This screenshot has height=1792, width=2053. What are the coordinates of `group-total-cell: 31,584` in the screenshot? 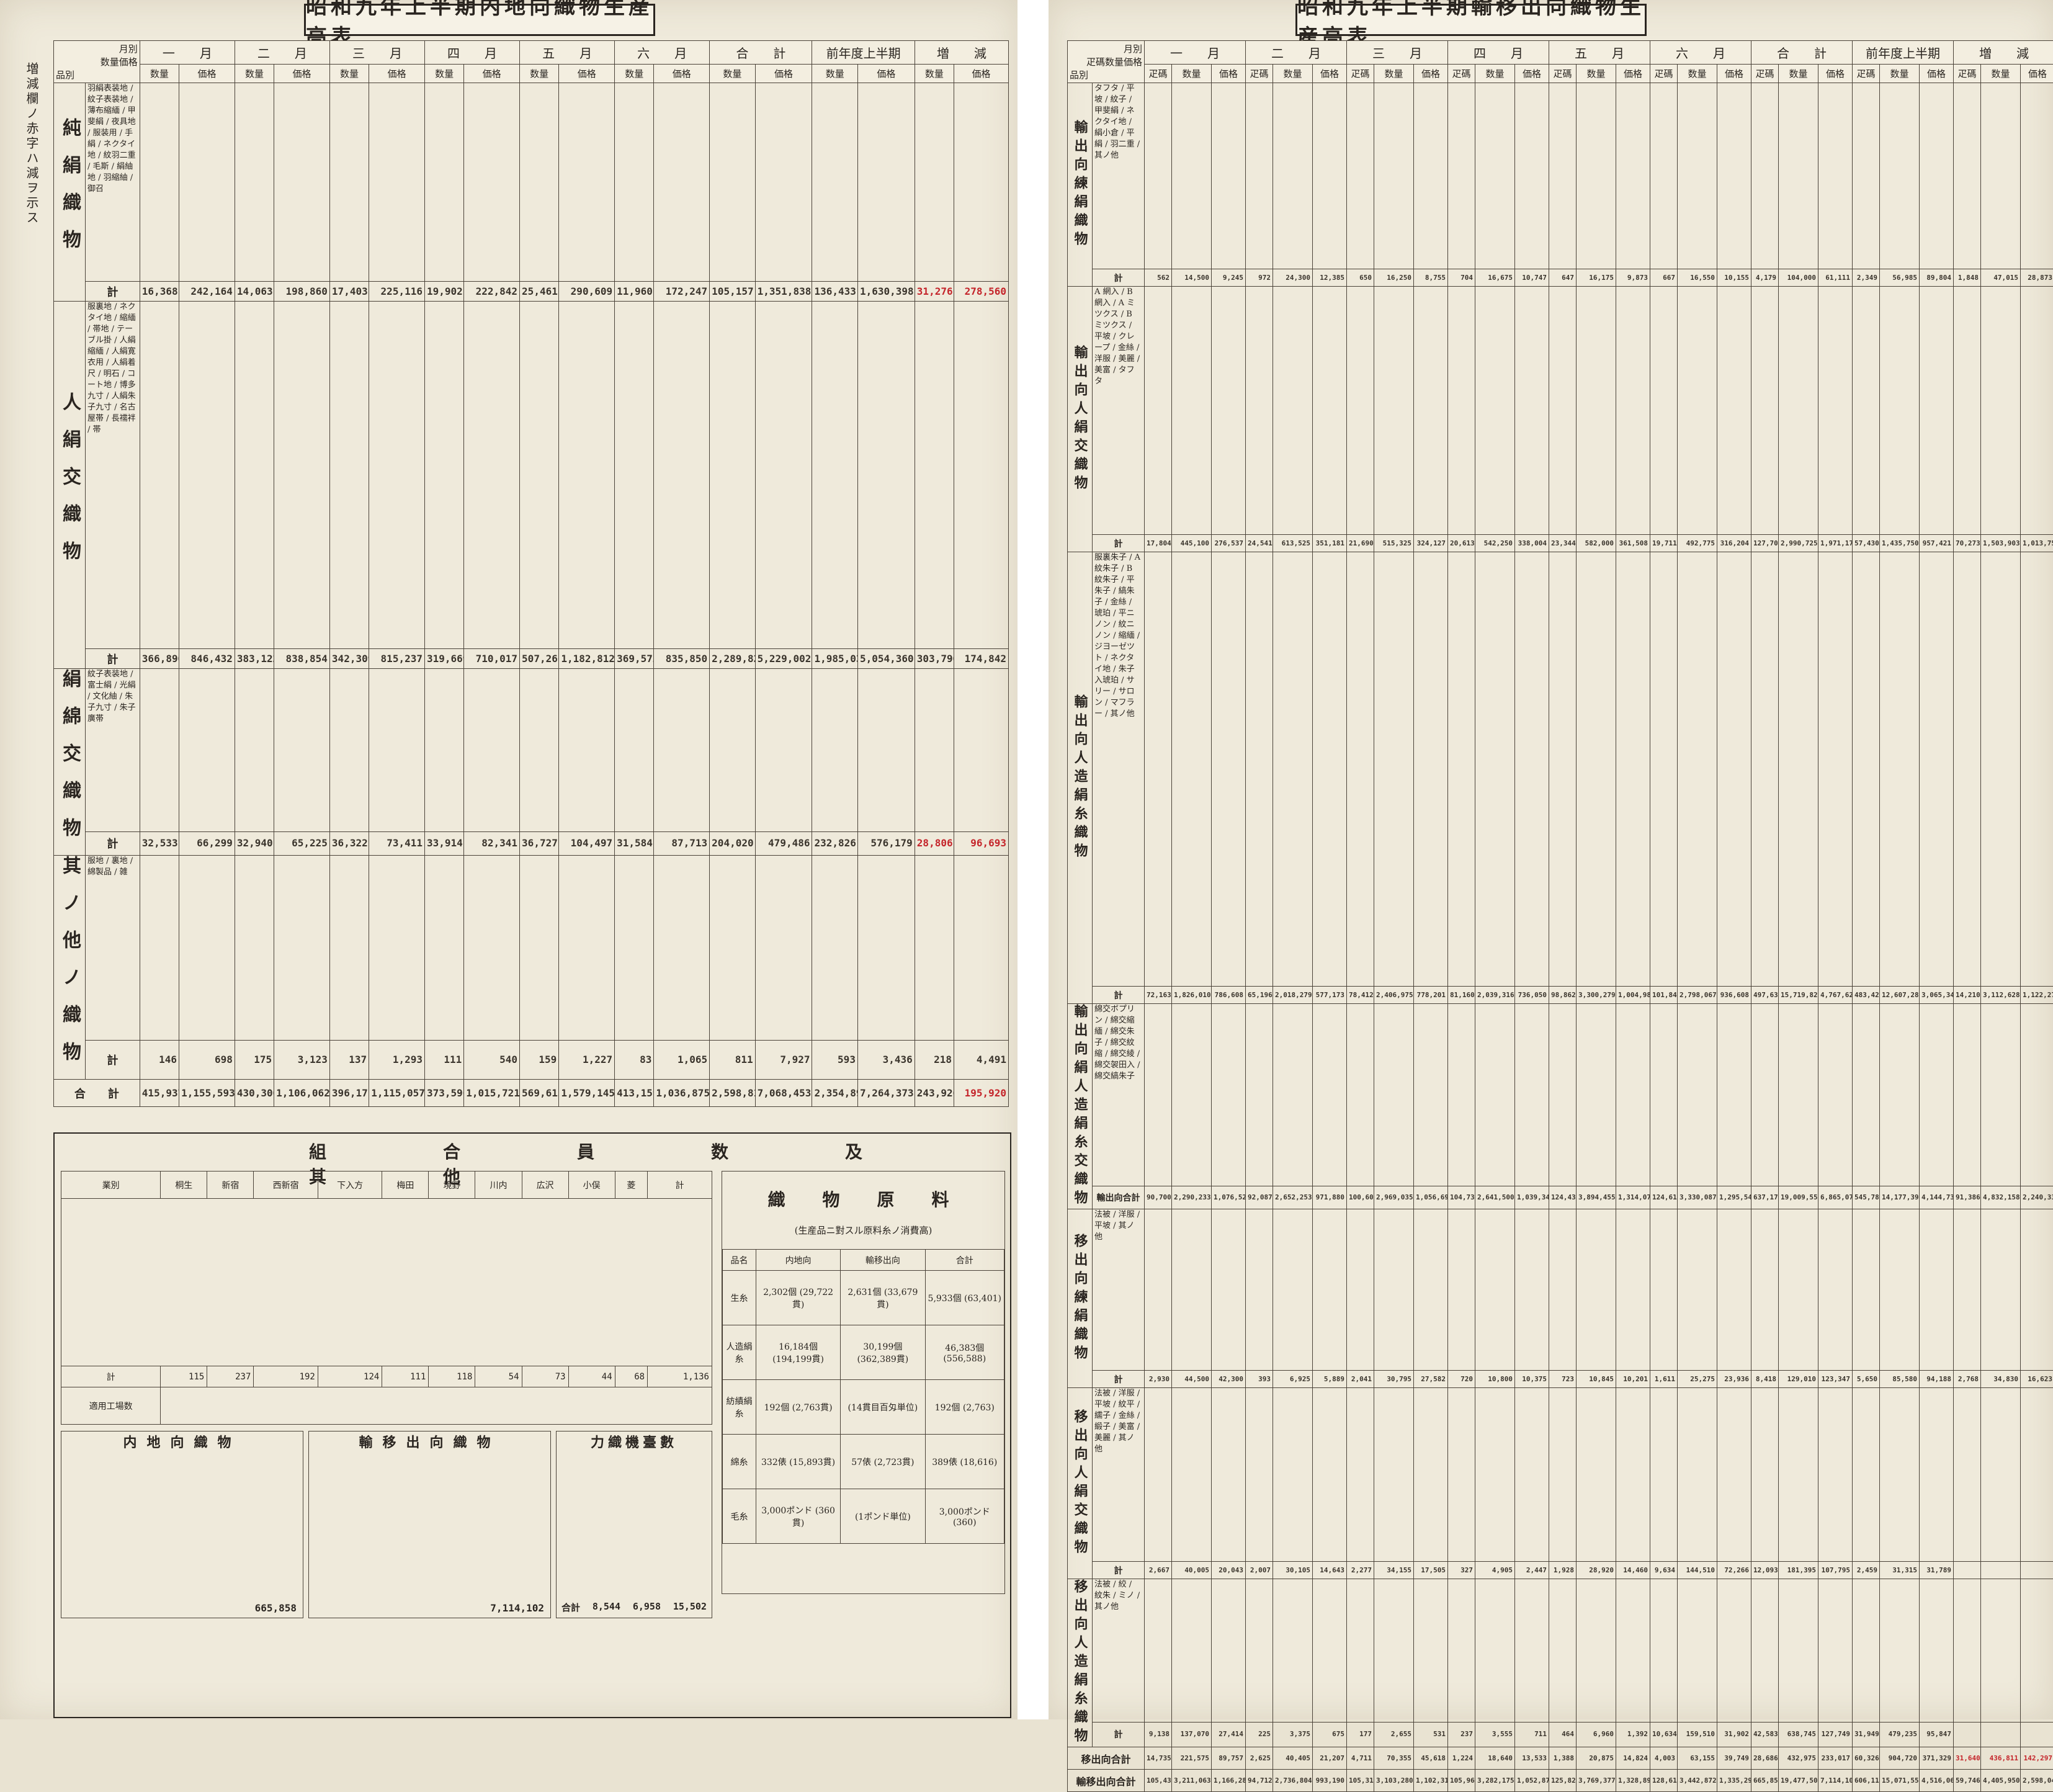 It's located at (634, 843).